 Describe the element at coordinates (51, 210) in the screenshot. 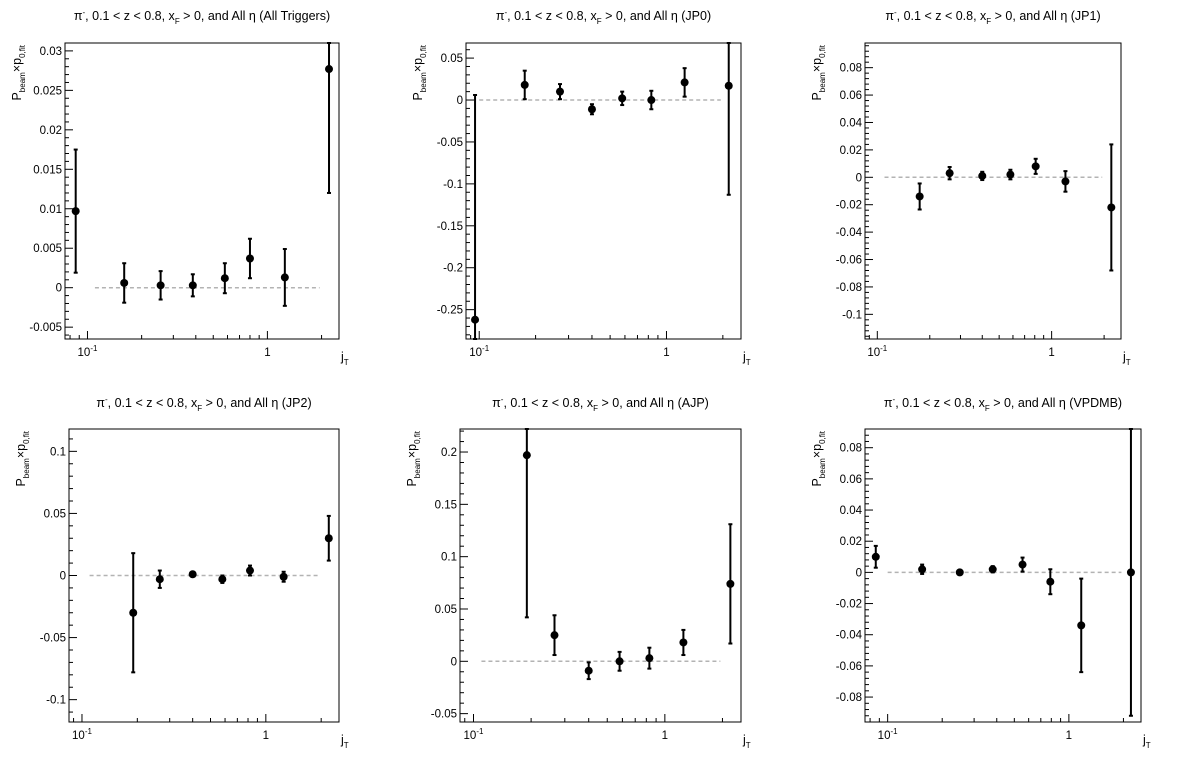

I see `y-tick-label: 0.01` at that location.